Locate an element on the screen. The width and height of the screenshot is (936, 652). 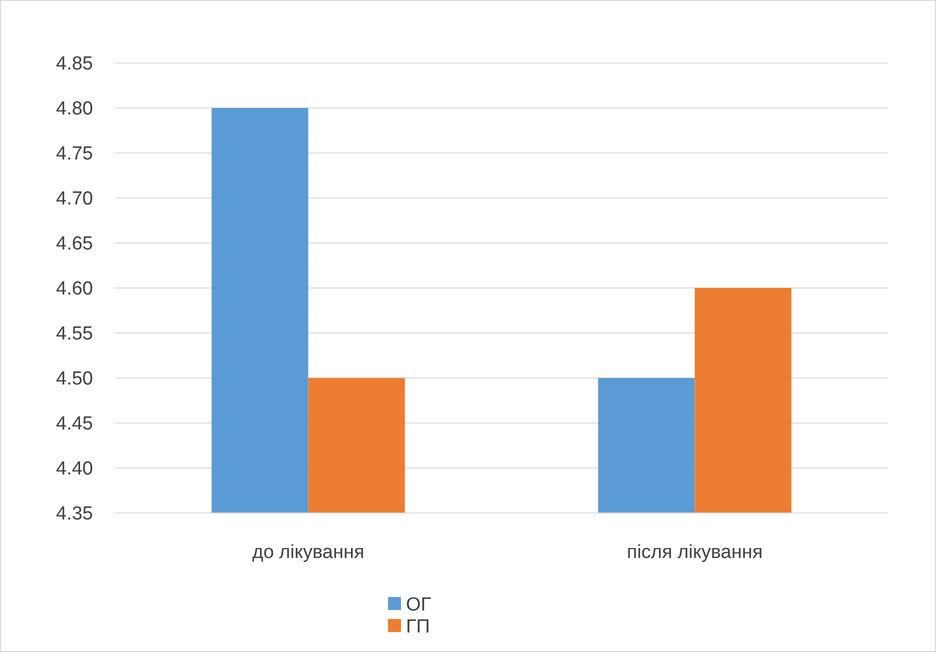
legend-label: ОГ is located at coordinates (419, 605).